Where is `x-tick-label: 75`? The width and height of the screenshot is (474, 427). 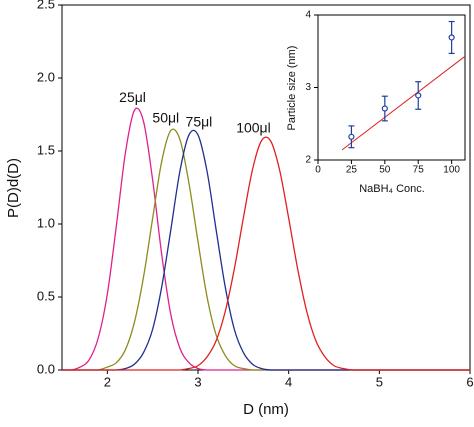
x-tick-label: 75 is located at coordinates (419, 170).